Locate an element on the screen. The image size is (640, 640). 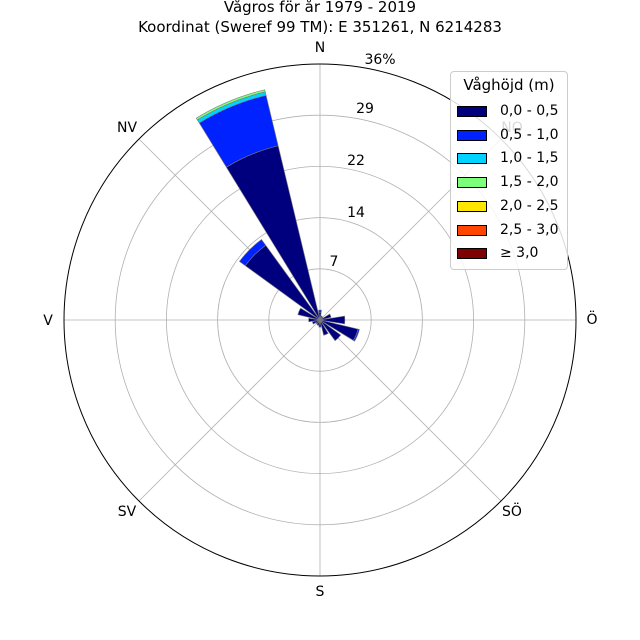
legend-label: 1,5 - 2,0 is located at coordinates (529, 182).